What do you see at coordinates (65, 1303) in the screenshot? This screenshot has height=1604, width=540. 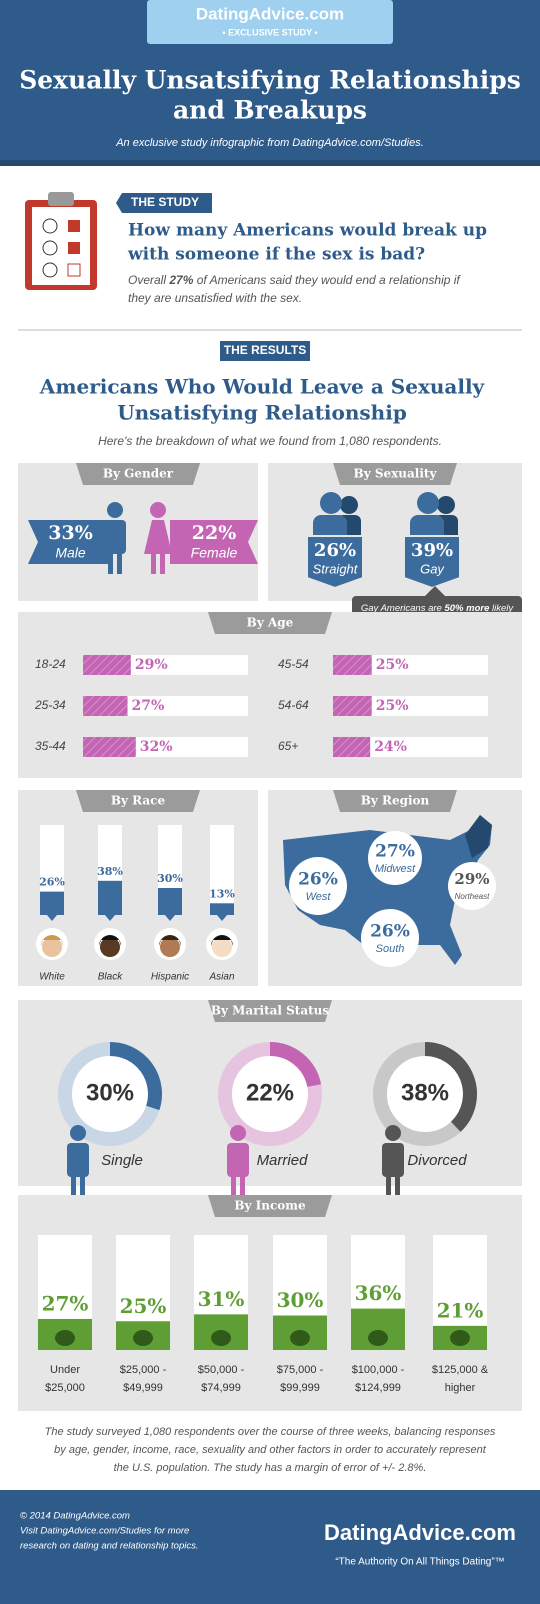 I see `value-label: 27%` at bounding box center [65, 1303].